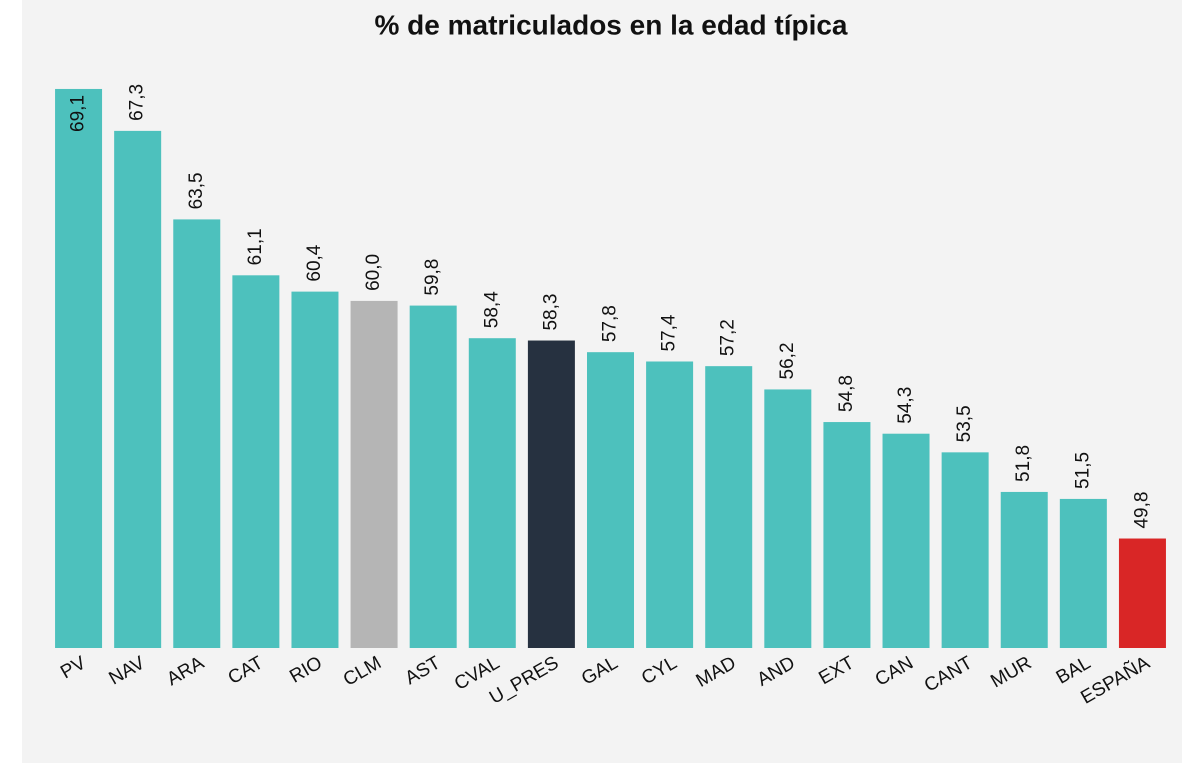  What do you see at coordinates (491, 309) in the screenshot?
I see `value-label: 58,4` at bounding box center [491, 309].